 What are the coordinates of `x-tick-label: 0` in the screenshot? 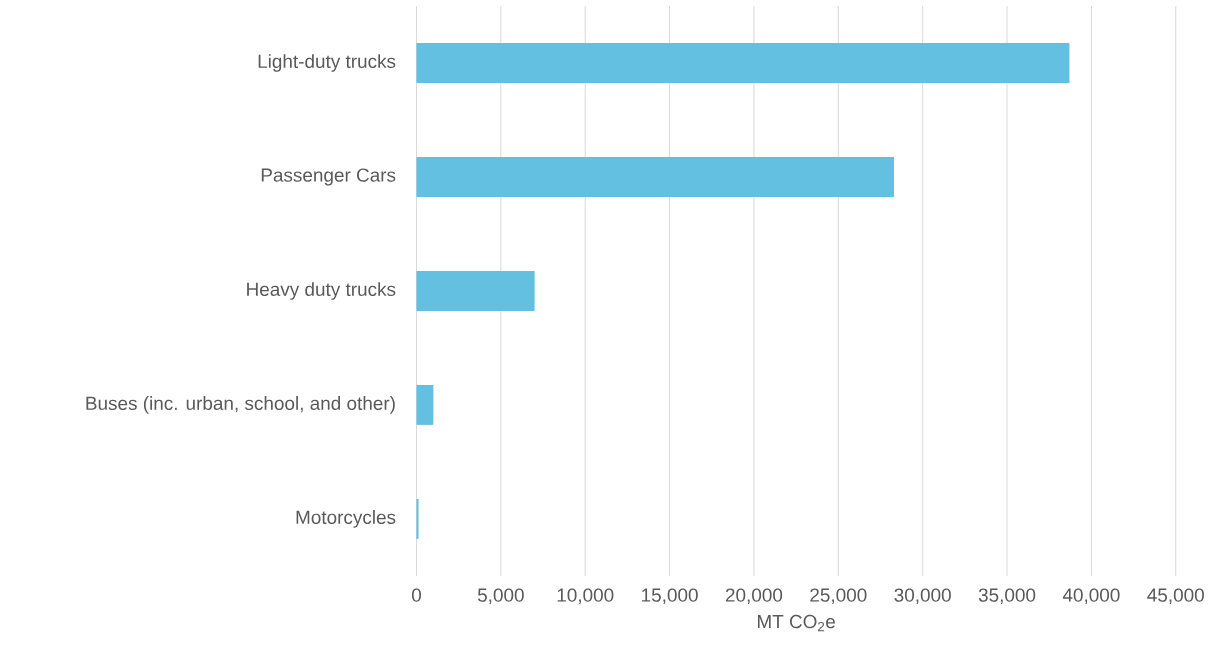 It's located at (416, 595).